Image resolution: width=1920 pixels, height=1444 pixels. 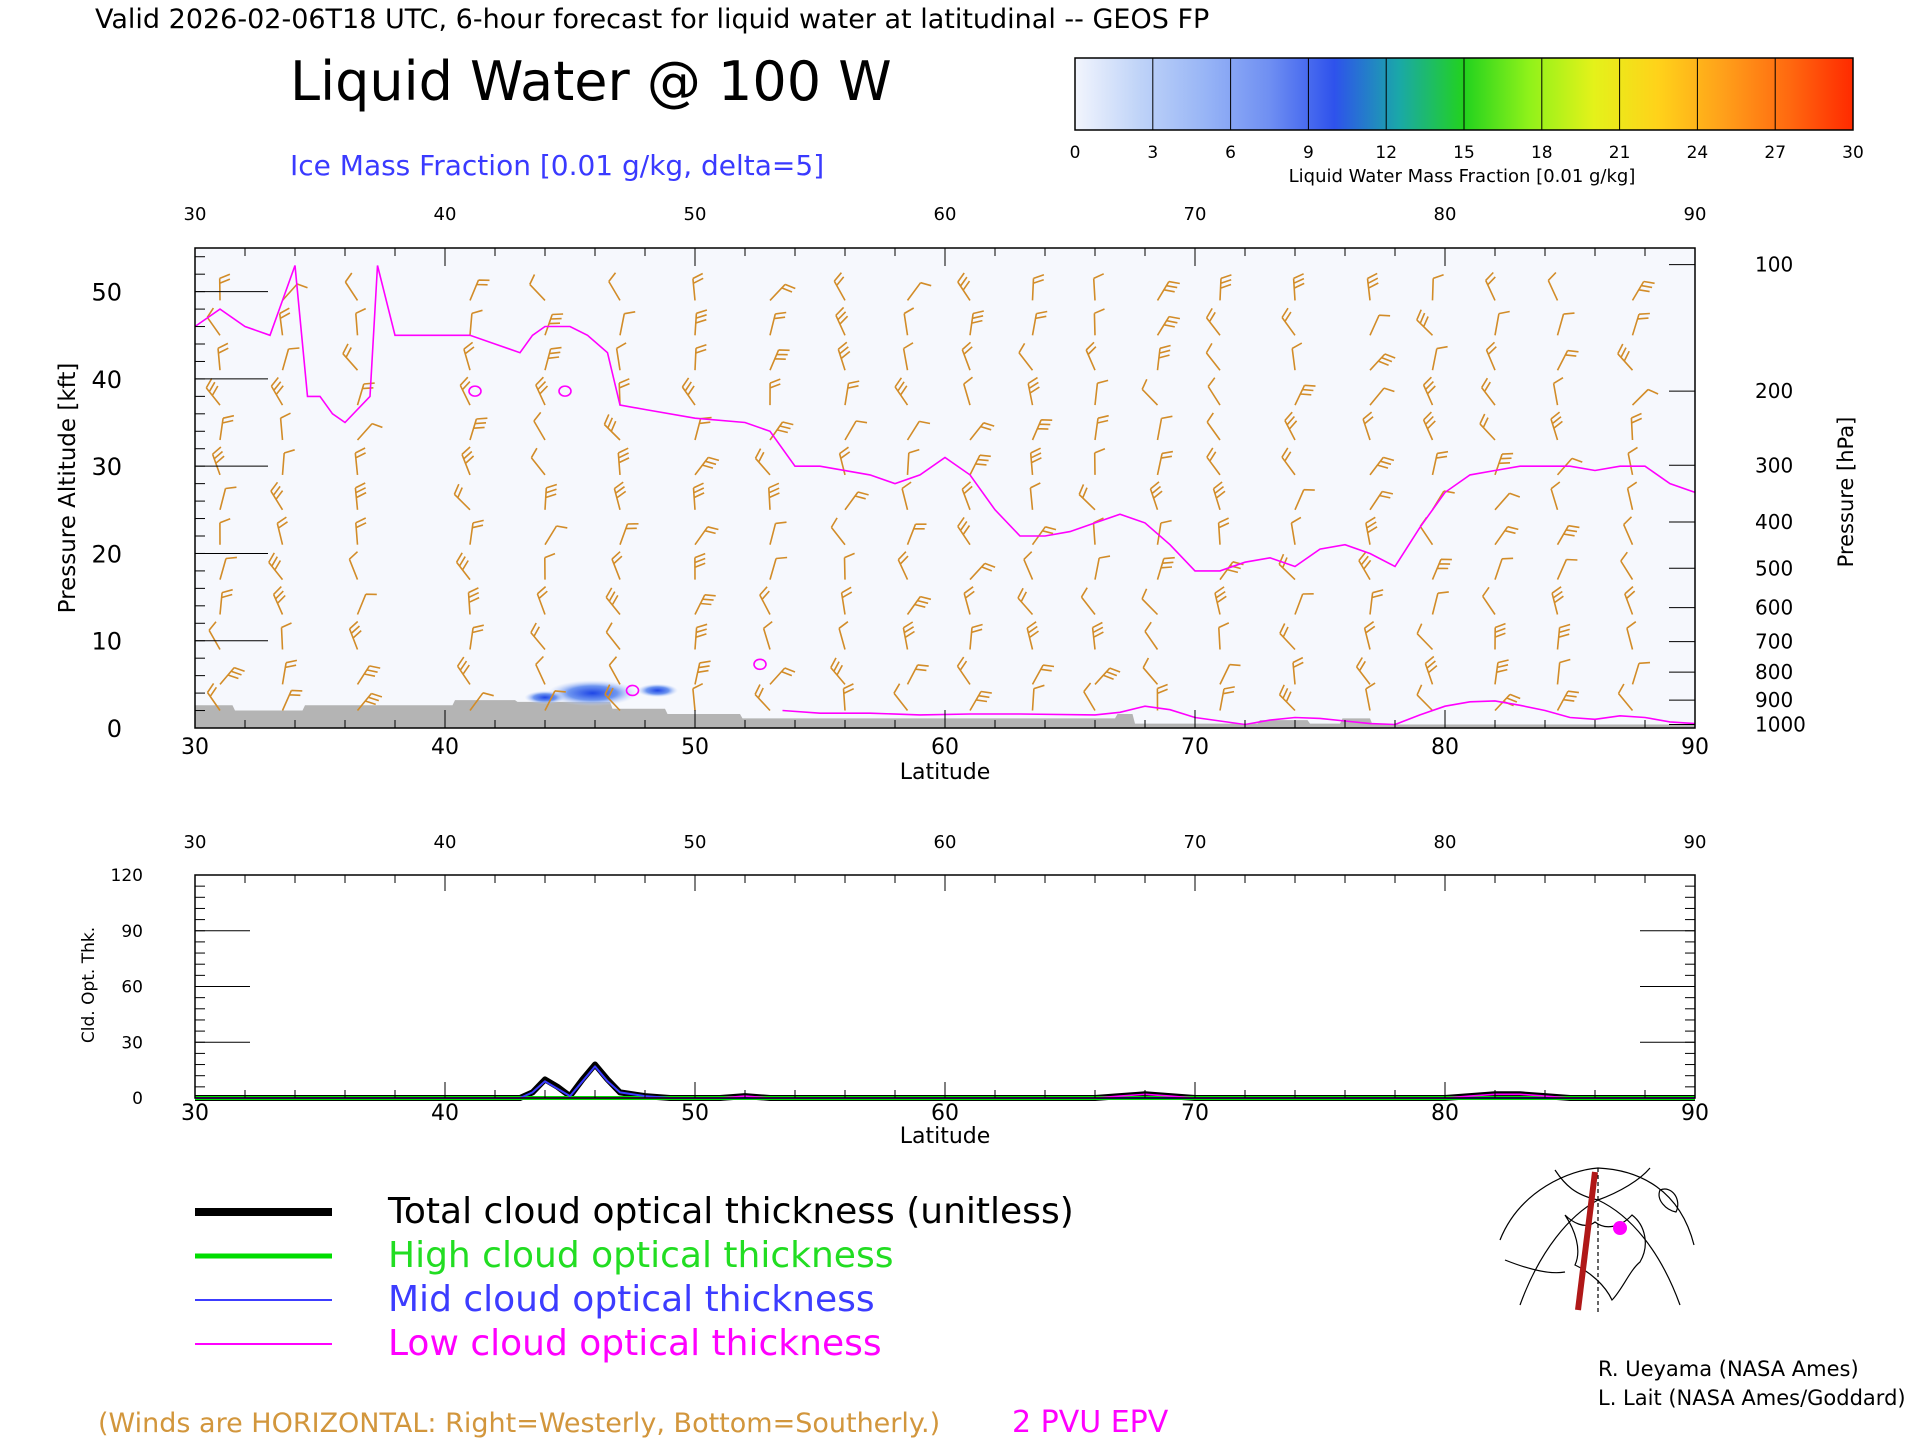 I want to click on y-axis-label: Pressure Altitude [kft], so click(x=68, y=488).